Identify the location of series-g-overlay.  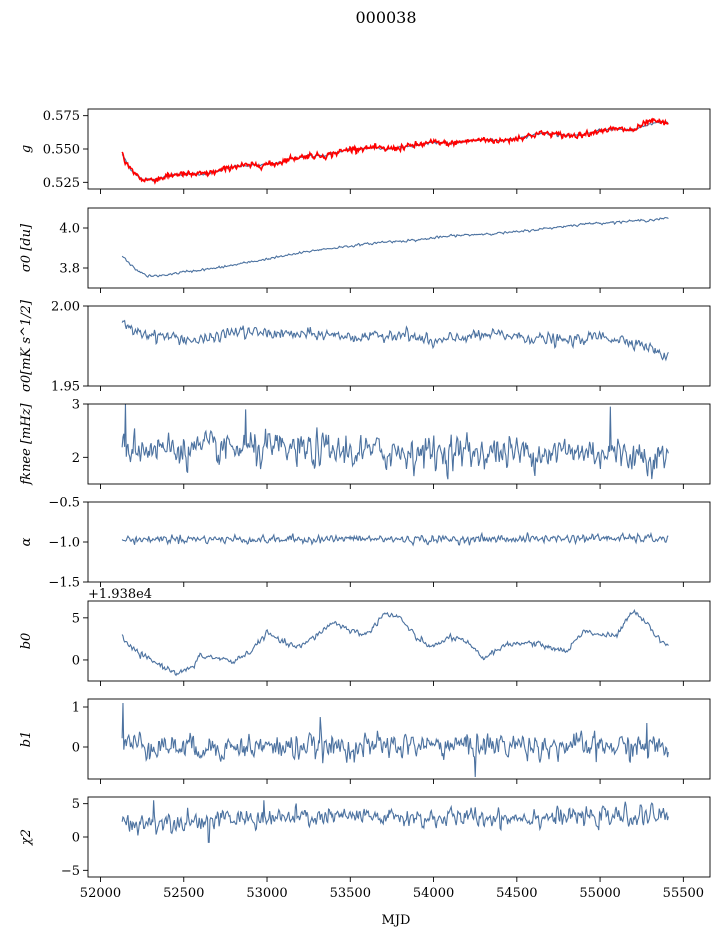
(395, 151).